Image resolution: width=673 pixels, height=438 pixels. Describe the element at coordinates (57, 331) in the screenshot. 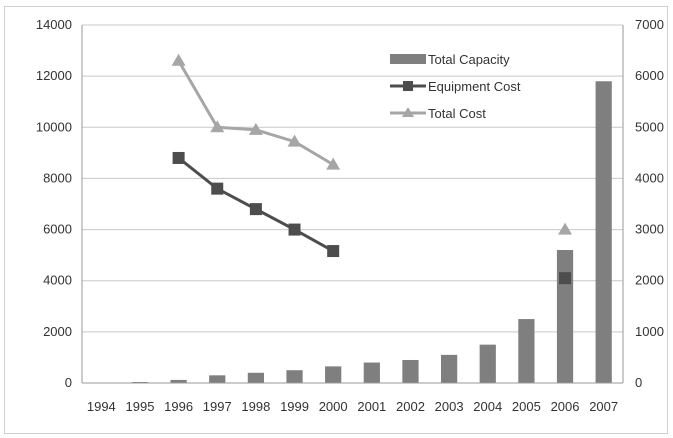

I see `y-left-tick-label: 2000` at that location.